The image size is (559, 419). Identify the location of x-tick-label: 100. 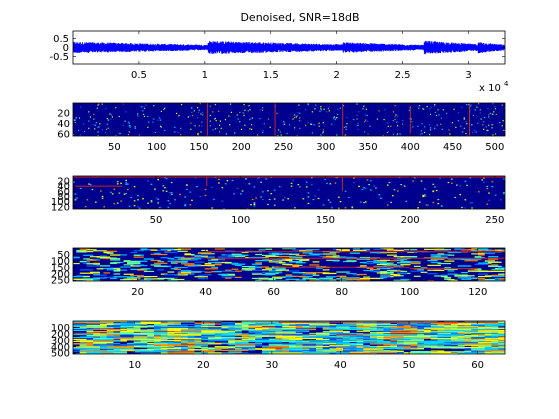
(156, 147).